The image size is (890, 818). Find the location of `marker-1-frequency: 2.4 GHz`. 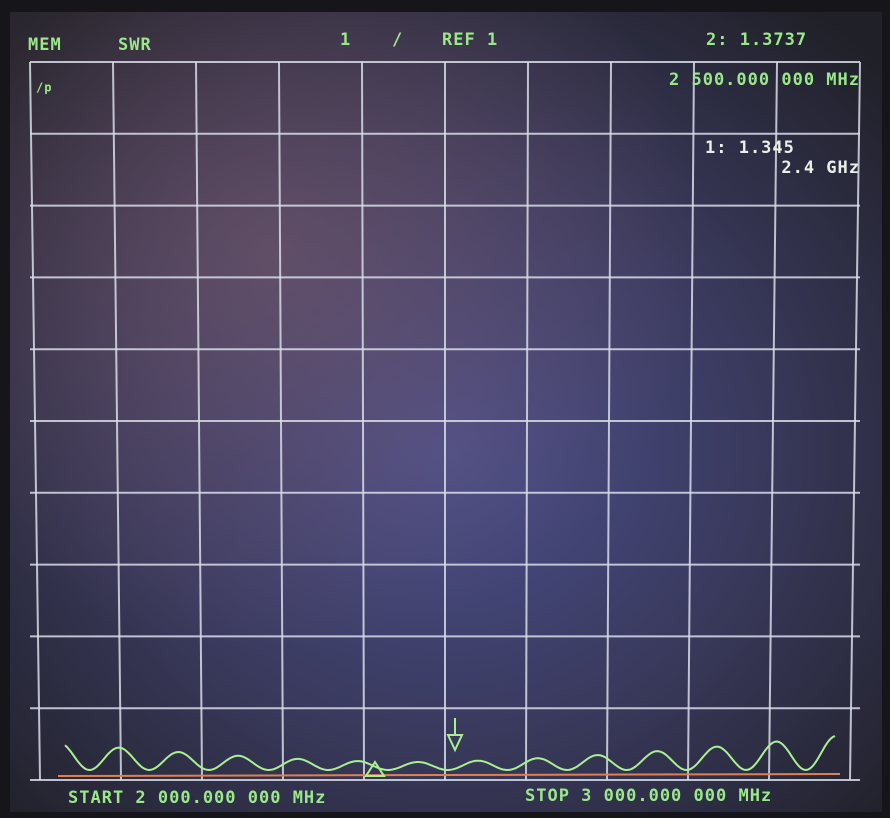

marker-1-frequency: 2.4 GHz is located at coordinates (820, 168).